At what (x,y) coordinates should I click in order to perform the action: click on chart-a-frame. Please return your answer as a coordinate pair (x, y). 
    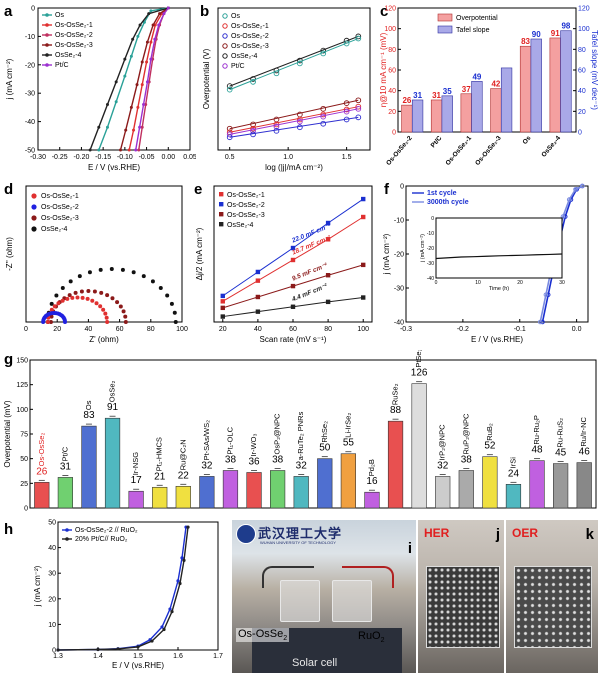
    Looking at the image, I should click on (114, 79).